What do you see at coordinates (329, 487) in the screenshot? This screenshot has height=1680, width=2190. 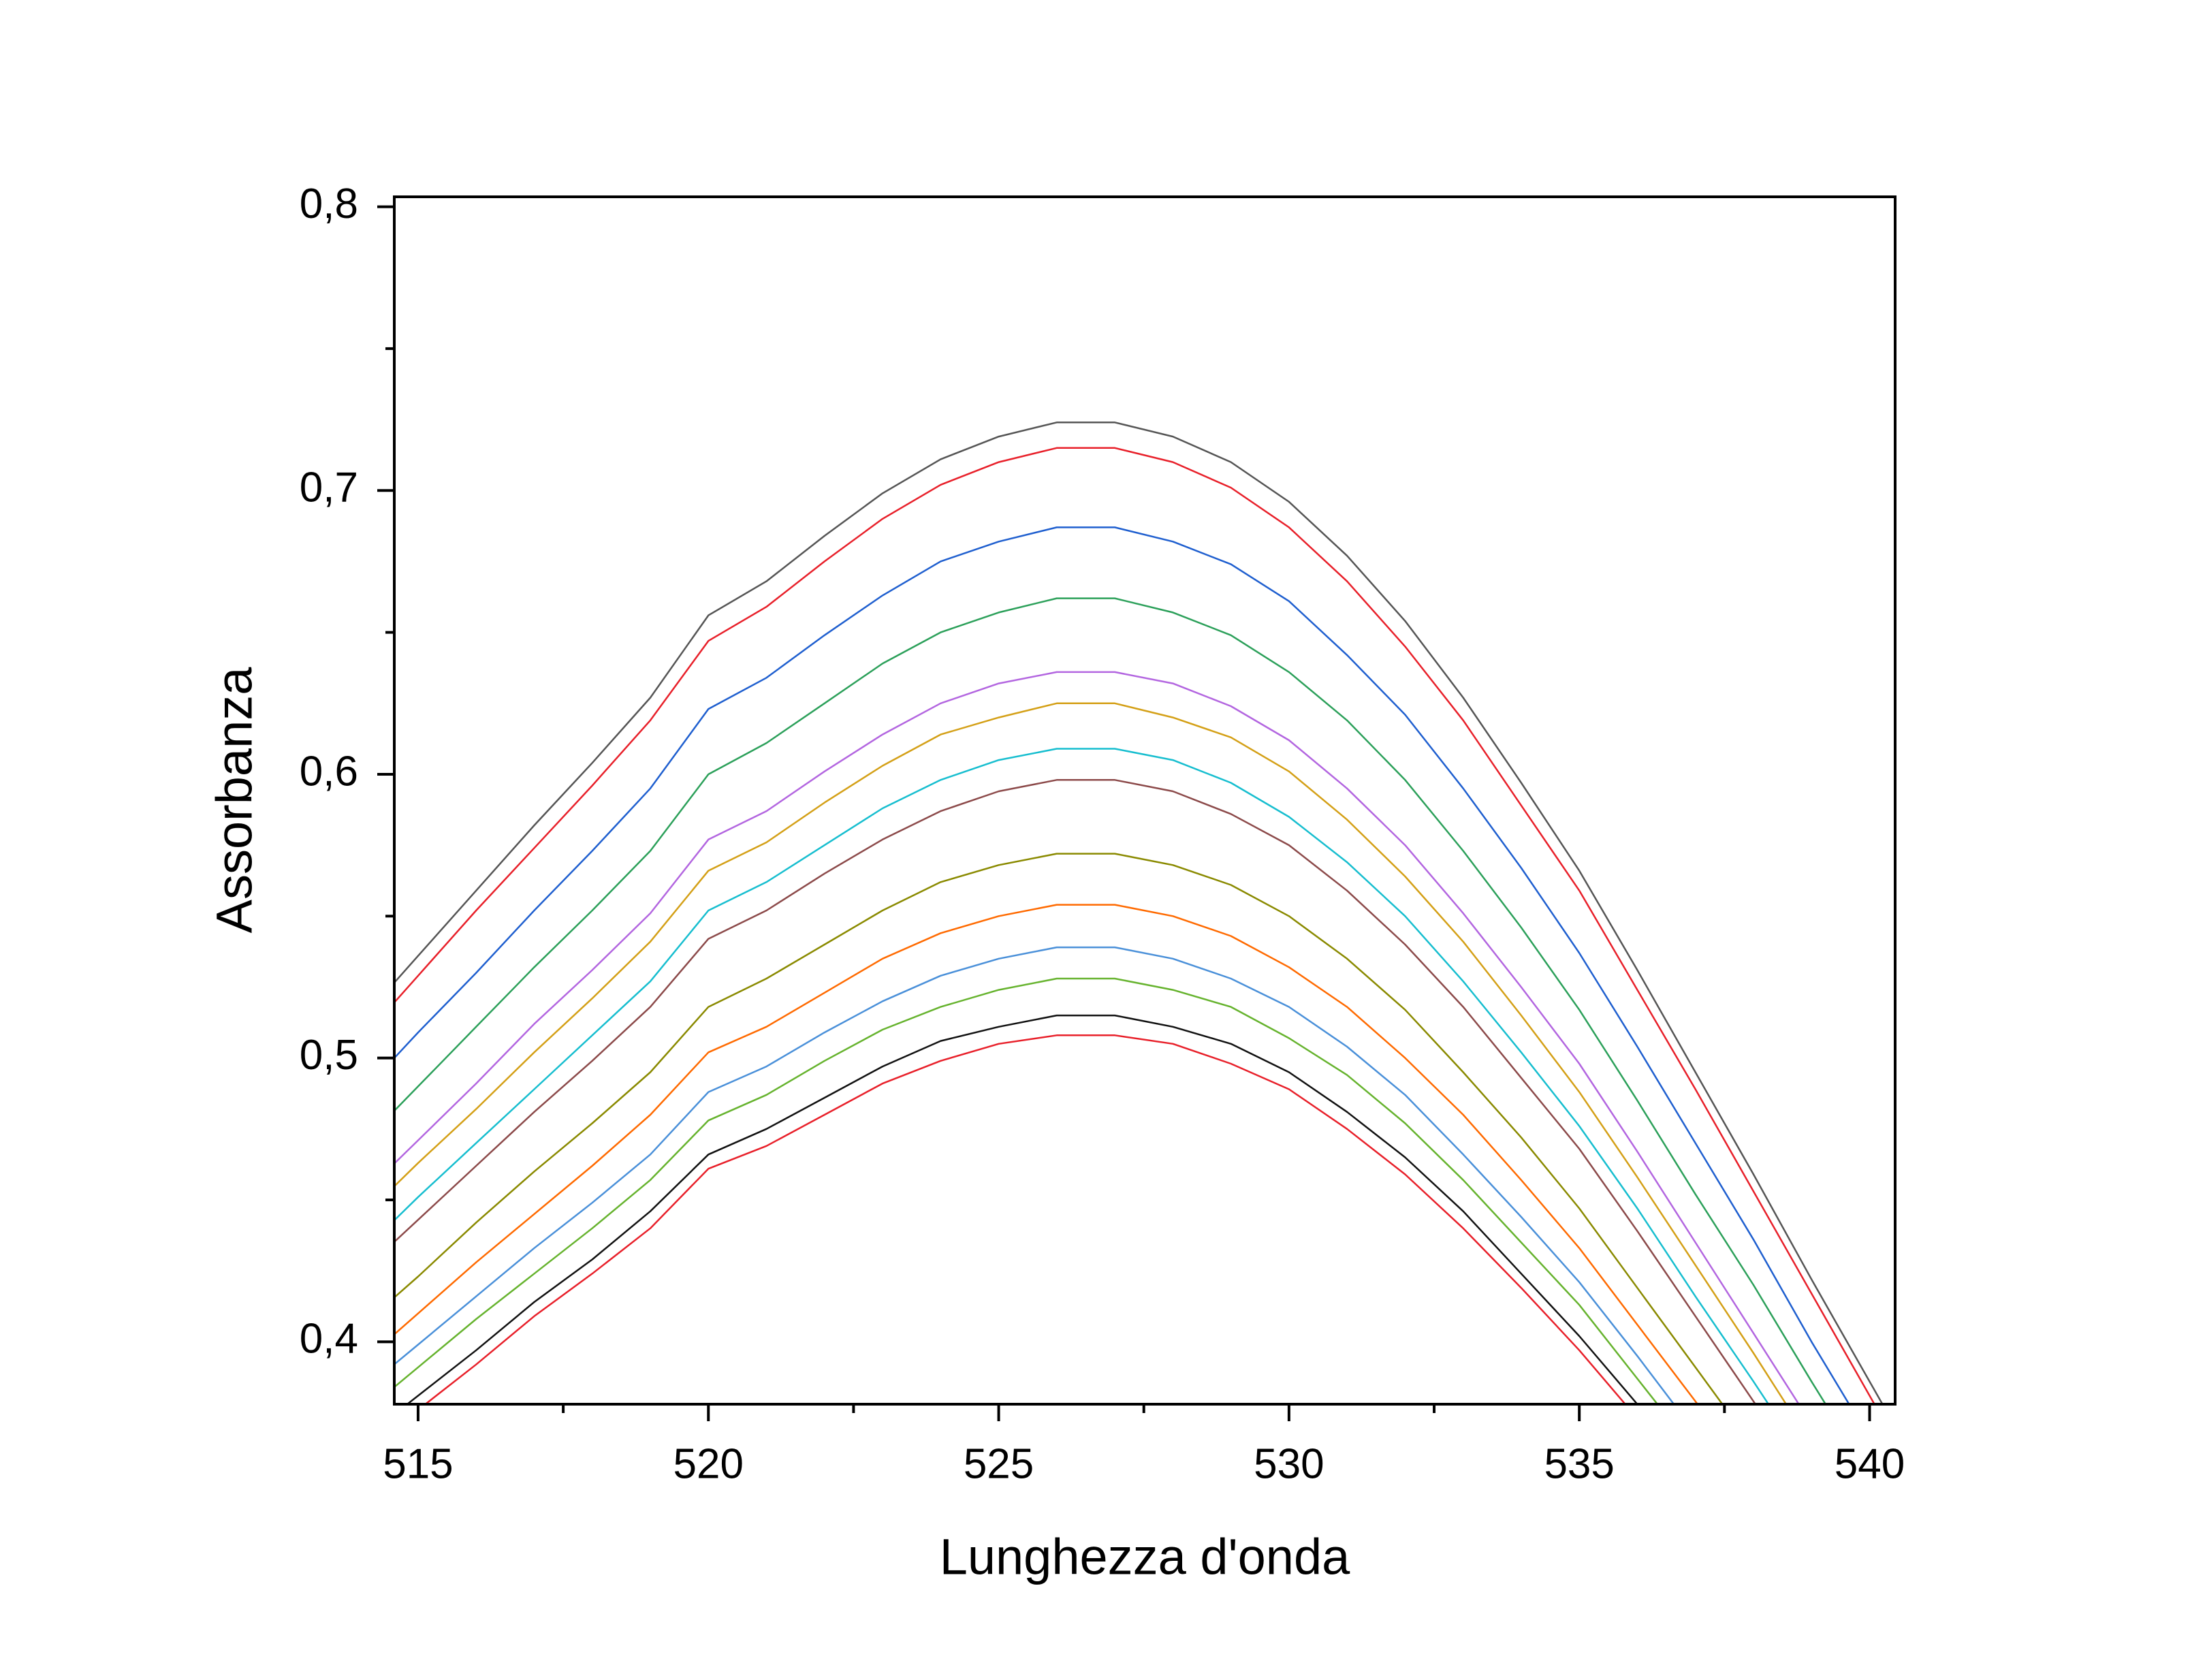 I see `y-tick-label: 0,7` at bounding box center [329, 487].